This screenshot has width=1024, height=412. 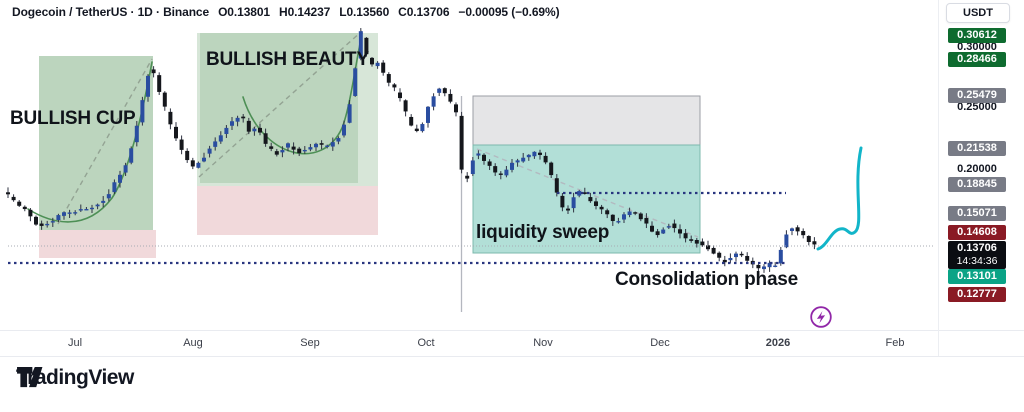 What do you see at coordinates (977, 232) in the screenshot?
I see `price-label-stop-level-1: 0.14608` at bounding box center [977, 232].